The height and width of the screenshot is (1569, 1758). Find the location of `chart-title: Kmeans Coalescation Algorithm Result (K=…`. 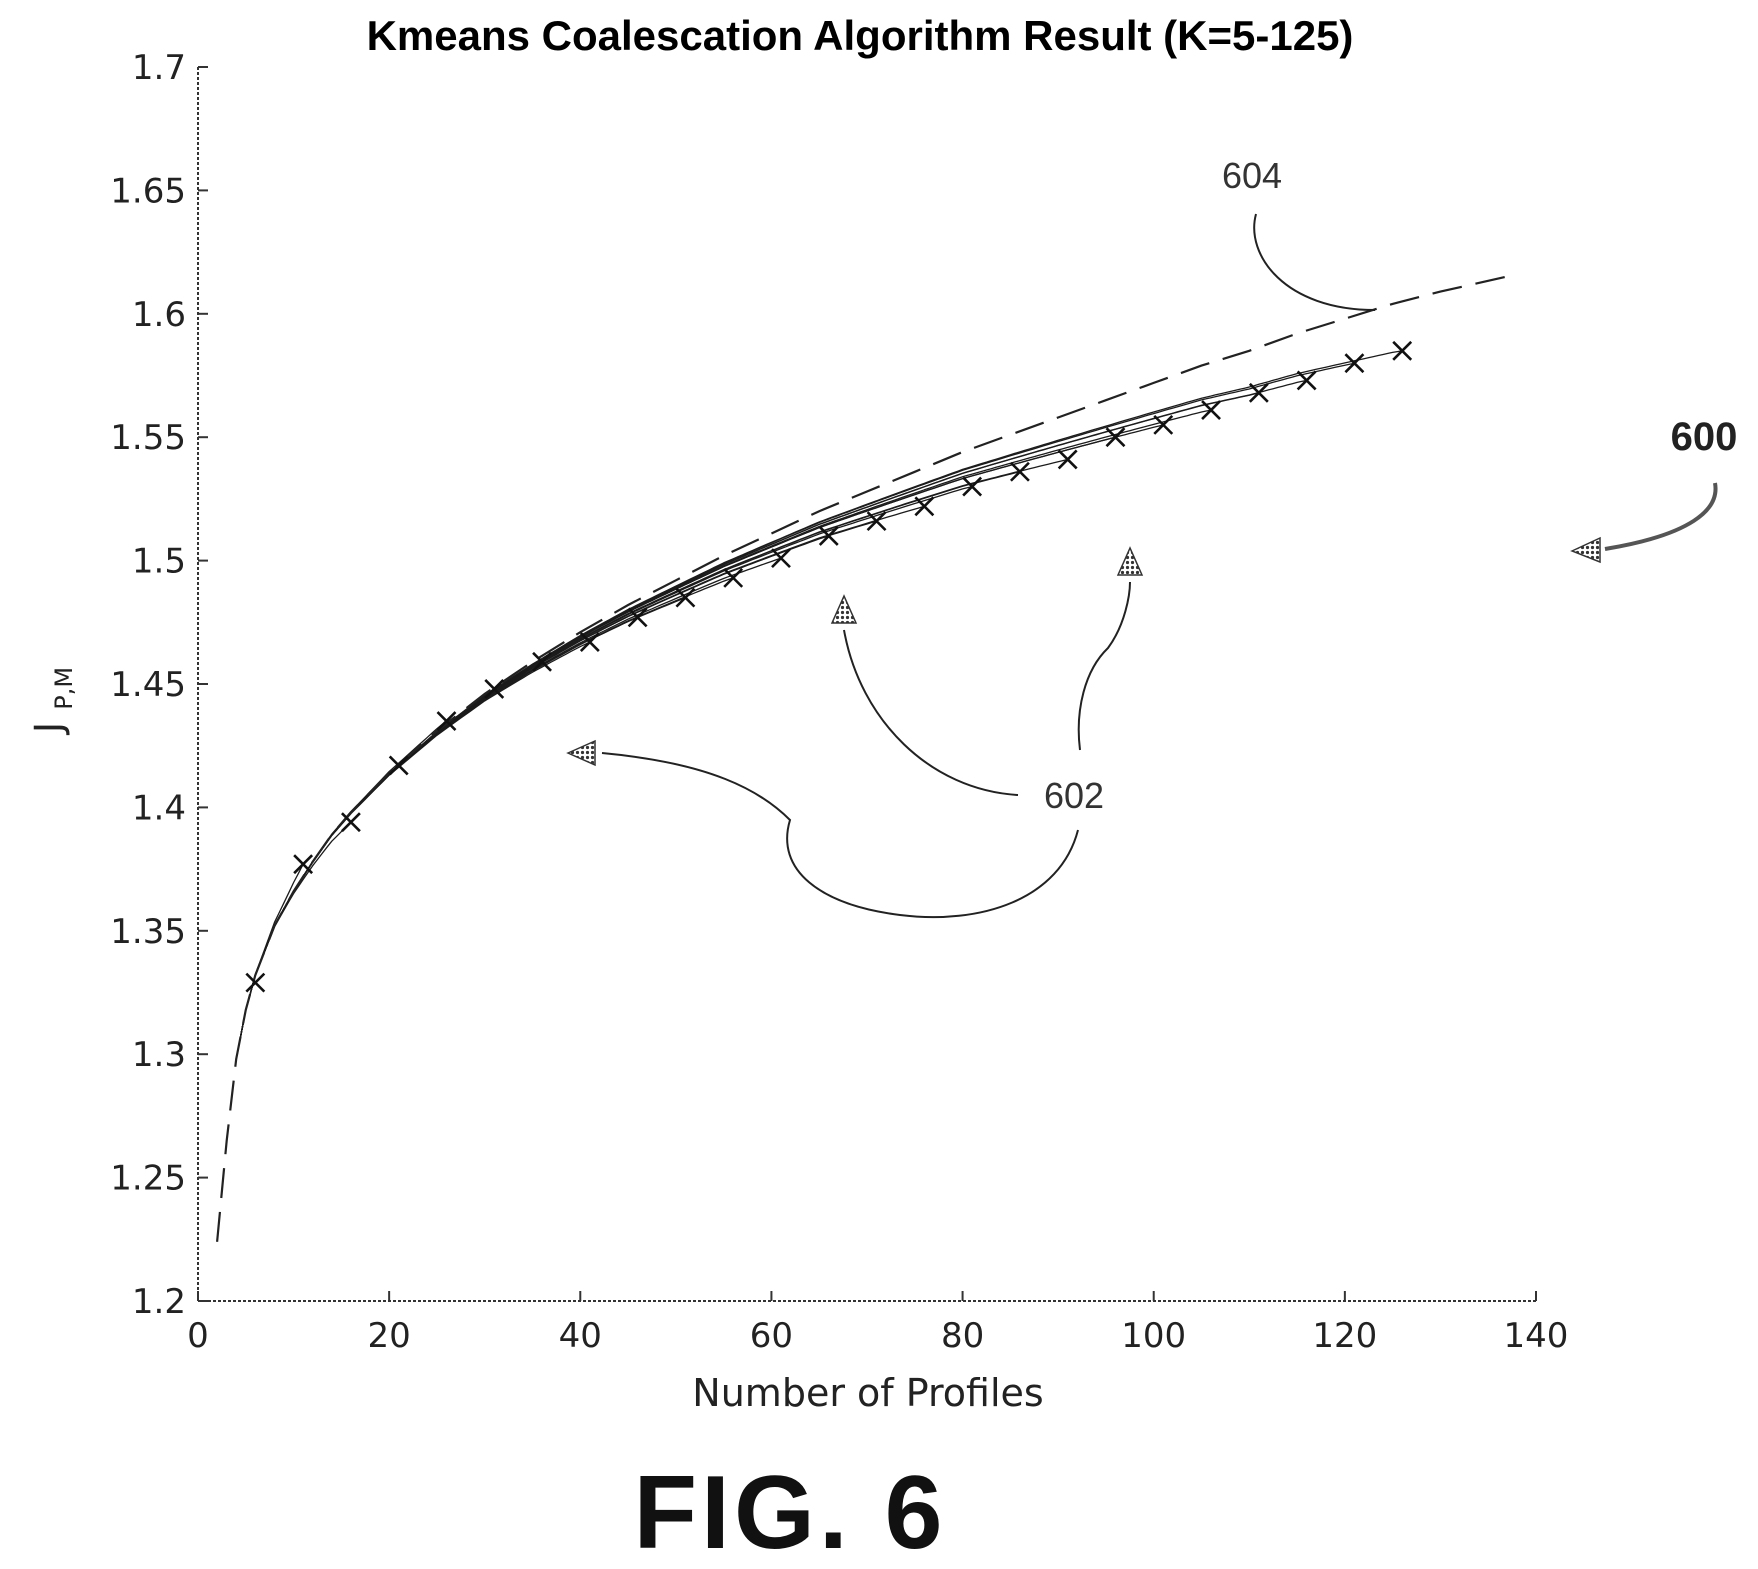

chart-title: Kmeans Coalescation Algorithm Result (K=… is located at coordinates (860, 35).